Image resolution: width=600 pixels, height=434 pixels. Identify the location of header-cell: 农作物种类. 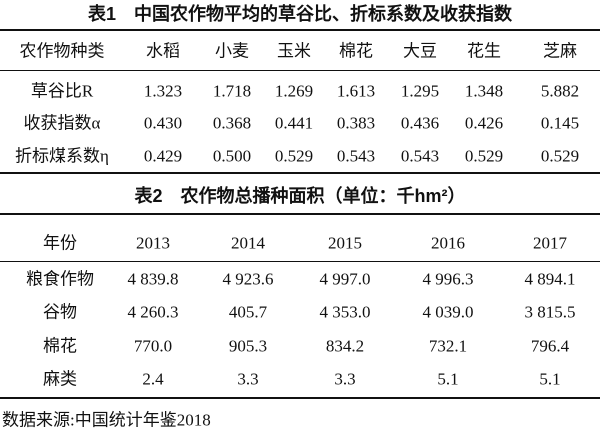
(62, 51).